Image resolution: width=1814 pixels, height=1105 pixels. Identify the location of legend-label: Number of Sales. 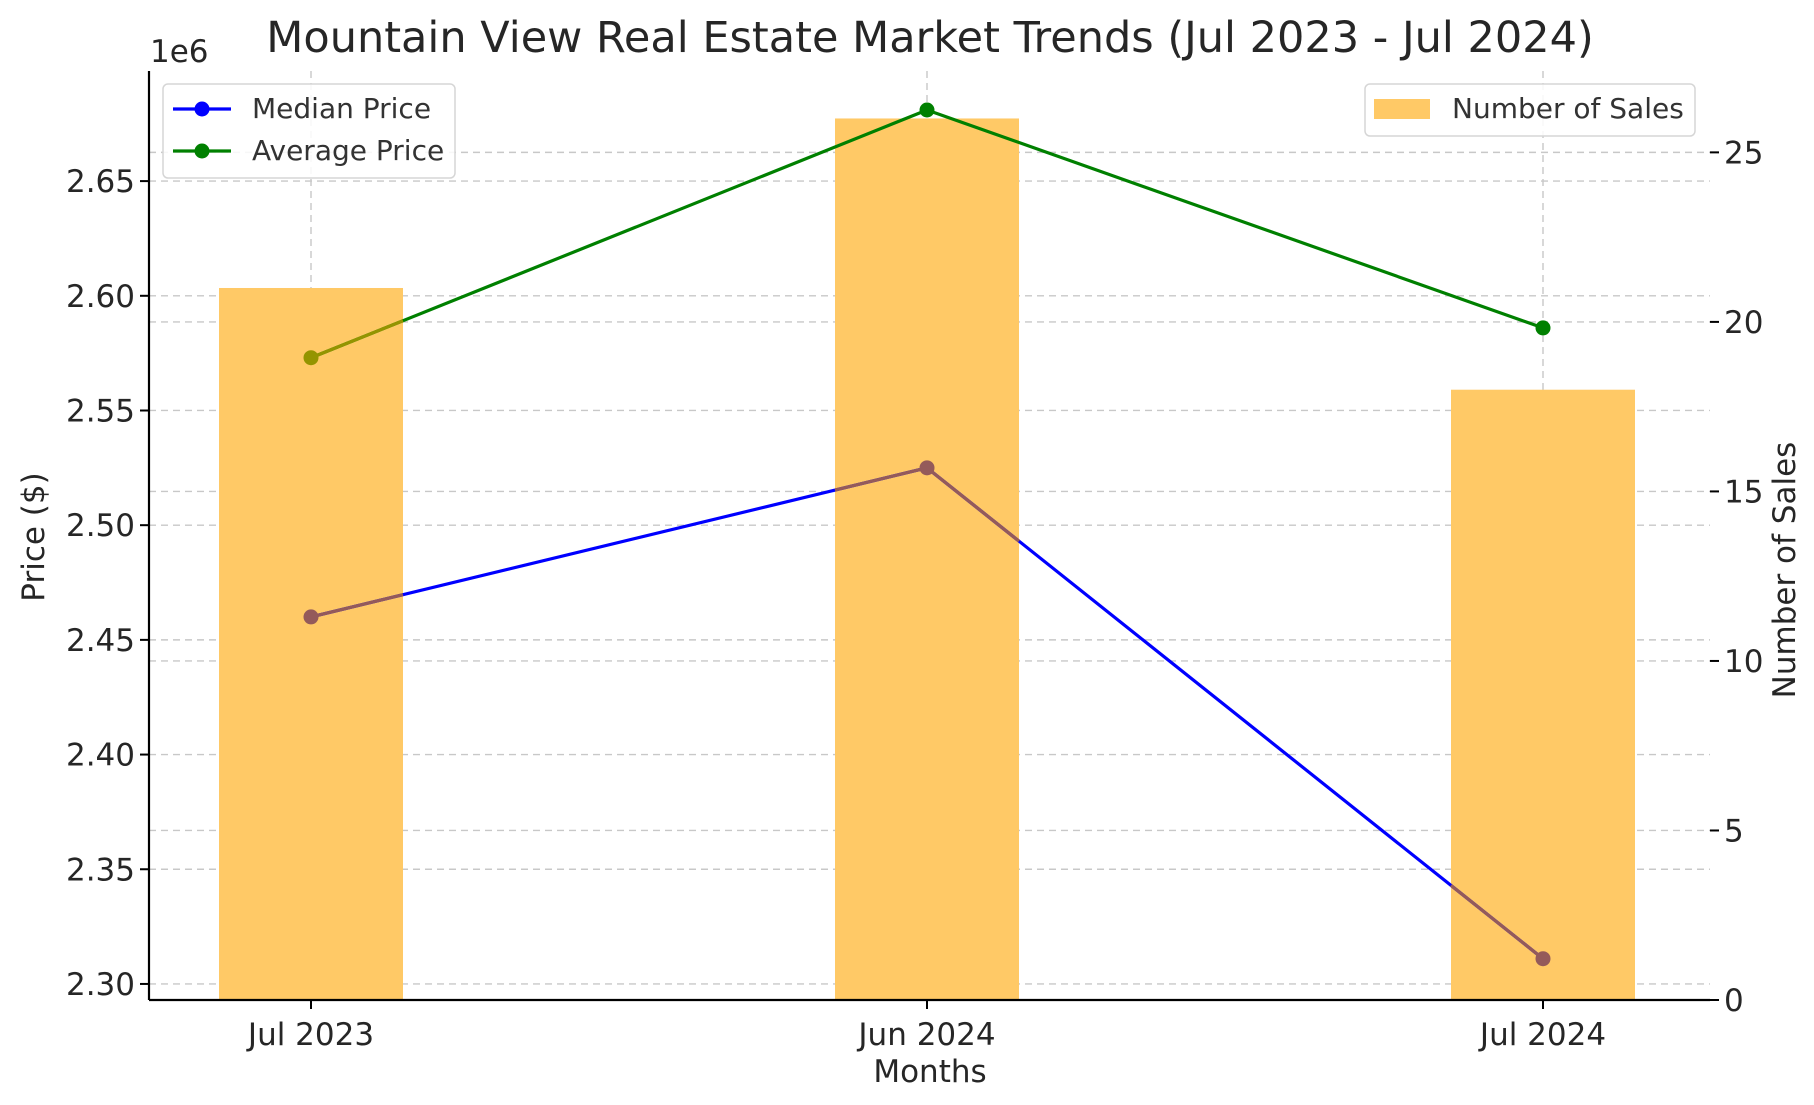
(1568, 108).